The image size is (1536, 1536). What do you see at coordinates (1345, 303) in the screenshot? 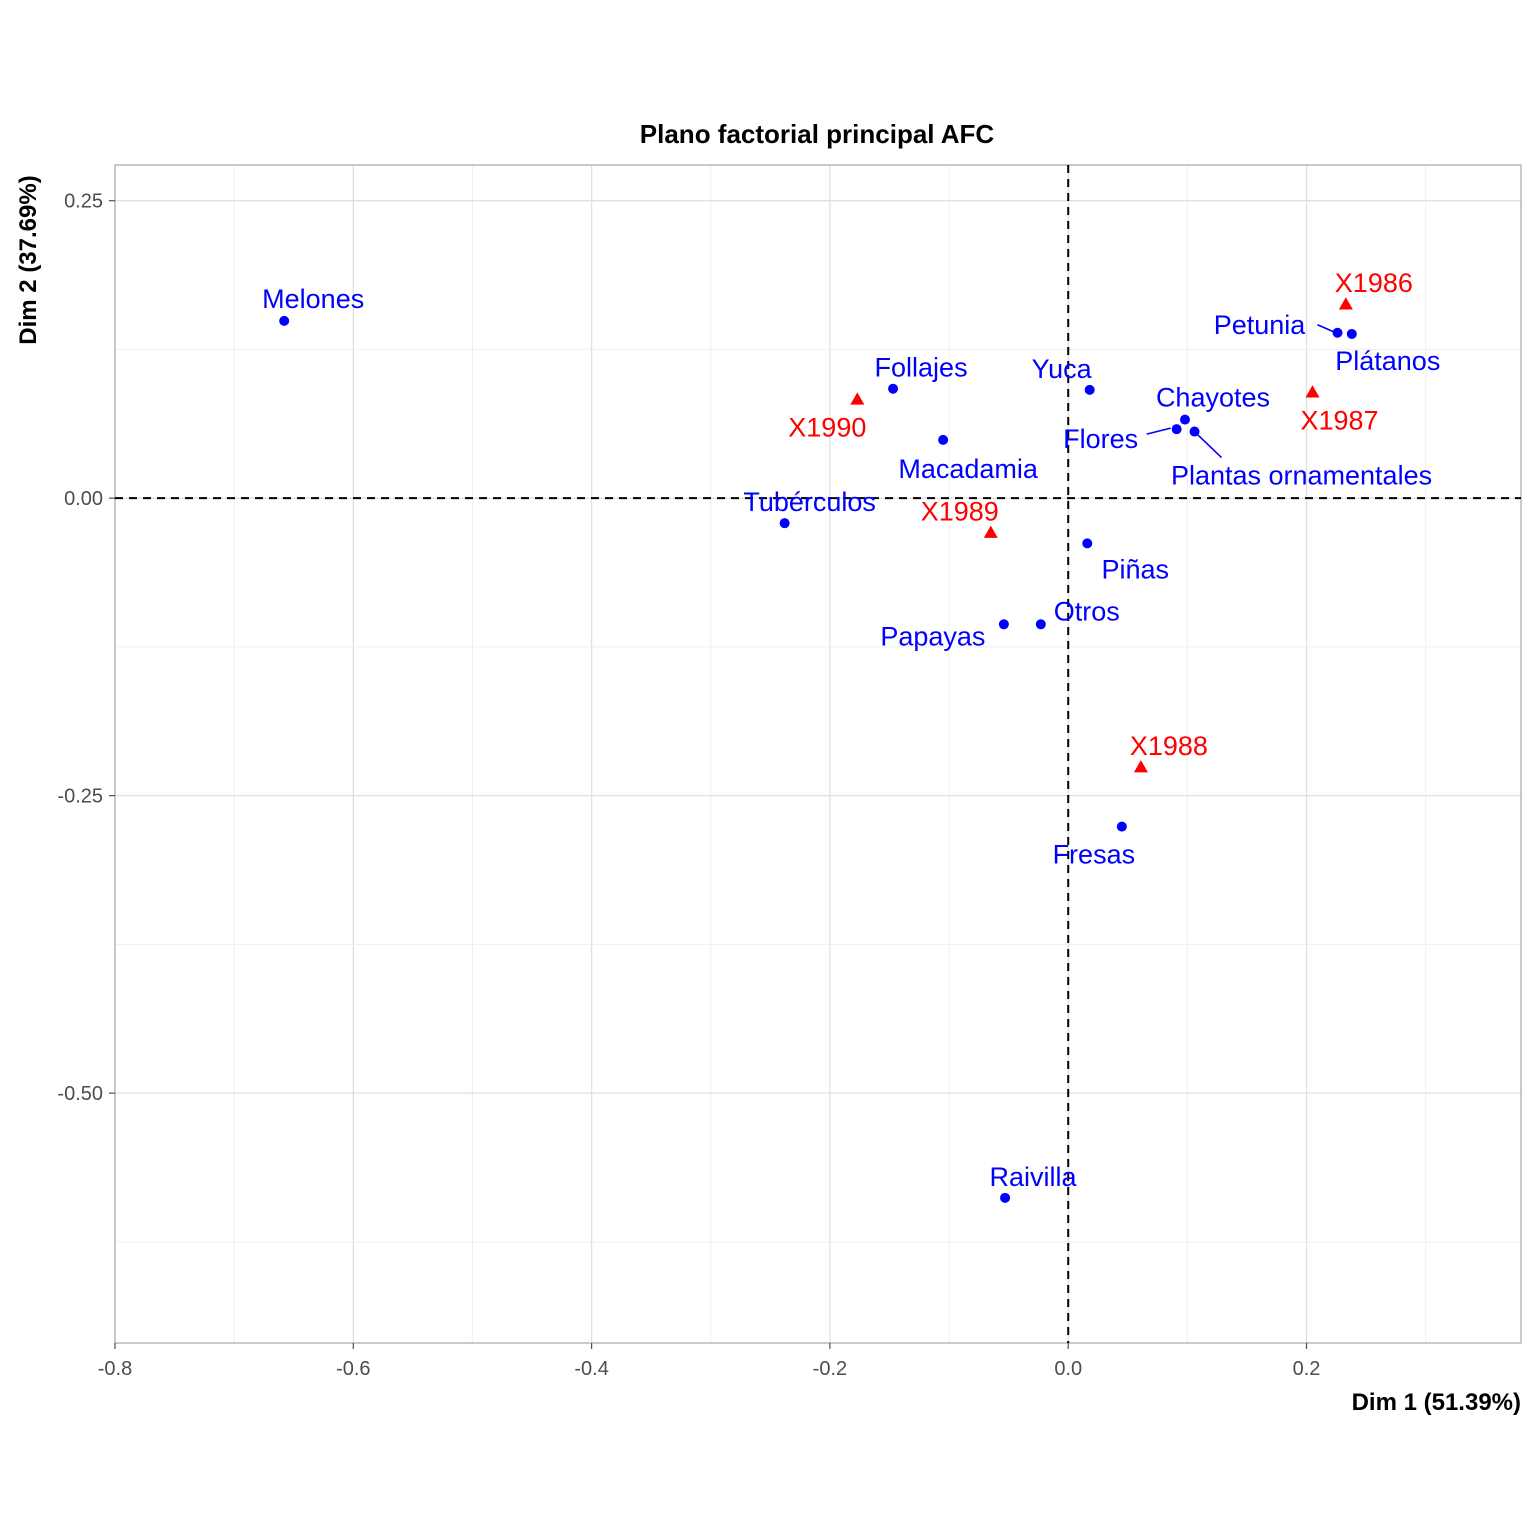
I see `point-x1986` at bounding box center [1345, 303].